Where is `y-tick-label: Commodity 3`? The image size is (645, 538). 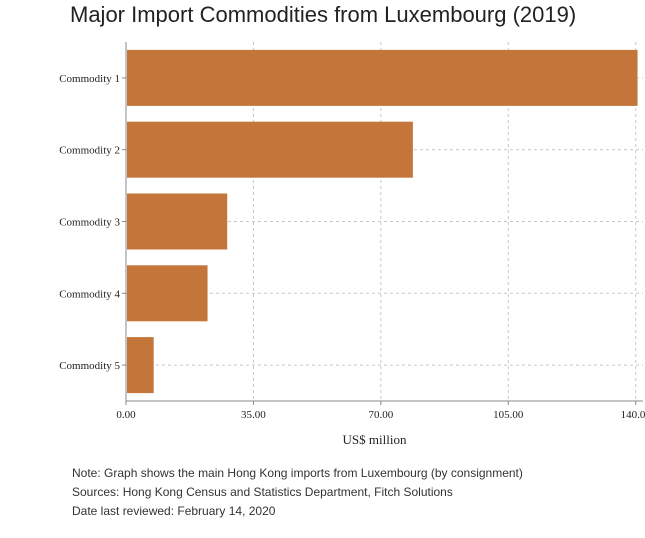
y-tick-label: Commodity 3 is located at coordinates (89, 223).